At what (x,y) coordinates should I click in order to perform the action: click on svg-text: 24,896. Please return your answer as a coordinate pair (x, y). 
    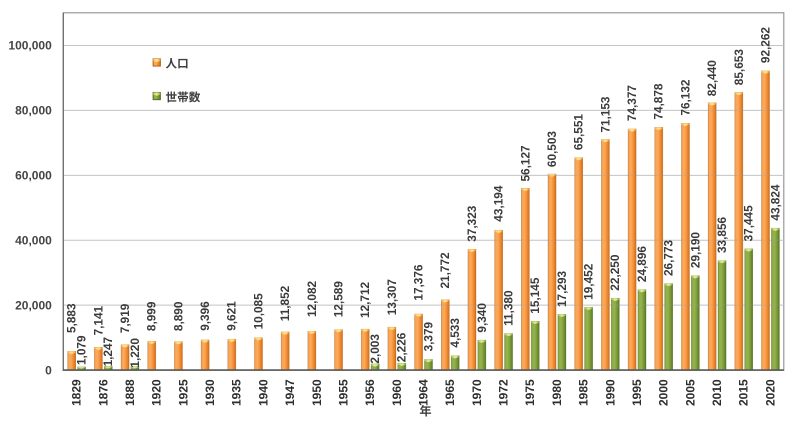
    Looking at the image, I should click on (642, 264).